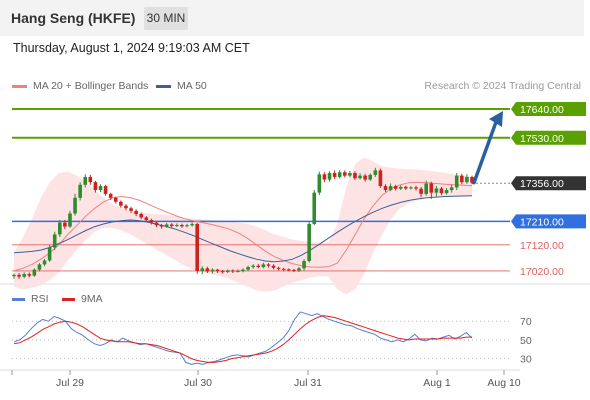  I want to click on level-label: 17640.00, so click(542, 110).